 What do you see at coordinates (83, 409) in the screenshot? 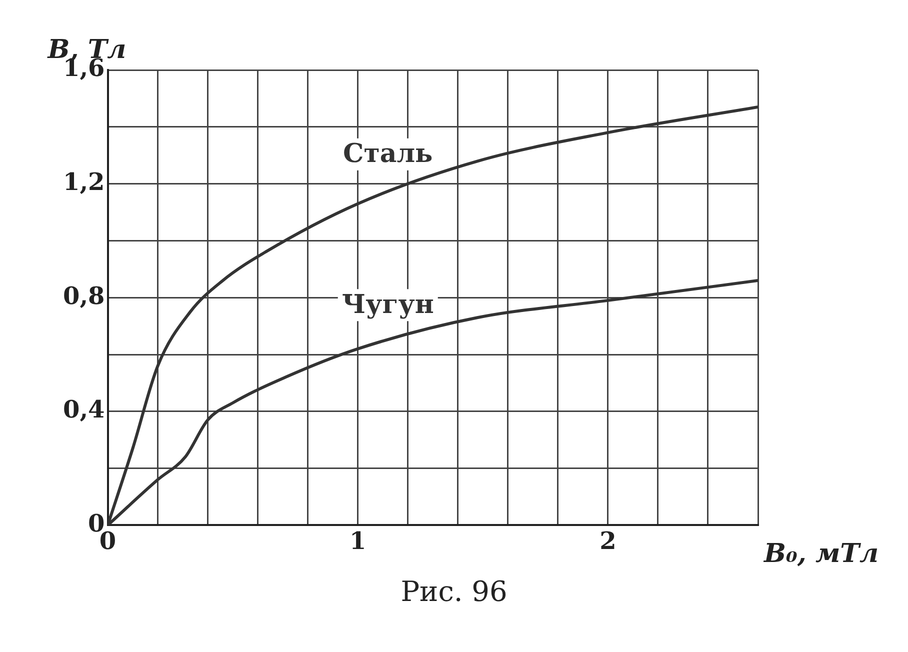
I see `y-tick-label: 0,4` at bounding box center [83, 409].